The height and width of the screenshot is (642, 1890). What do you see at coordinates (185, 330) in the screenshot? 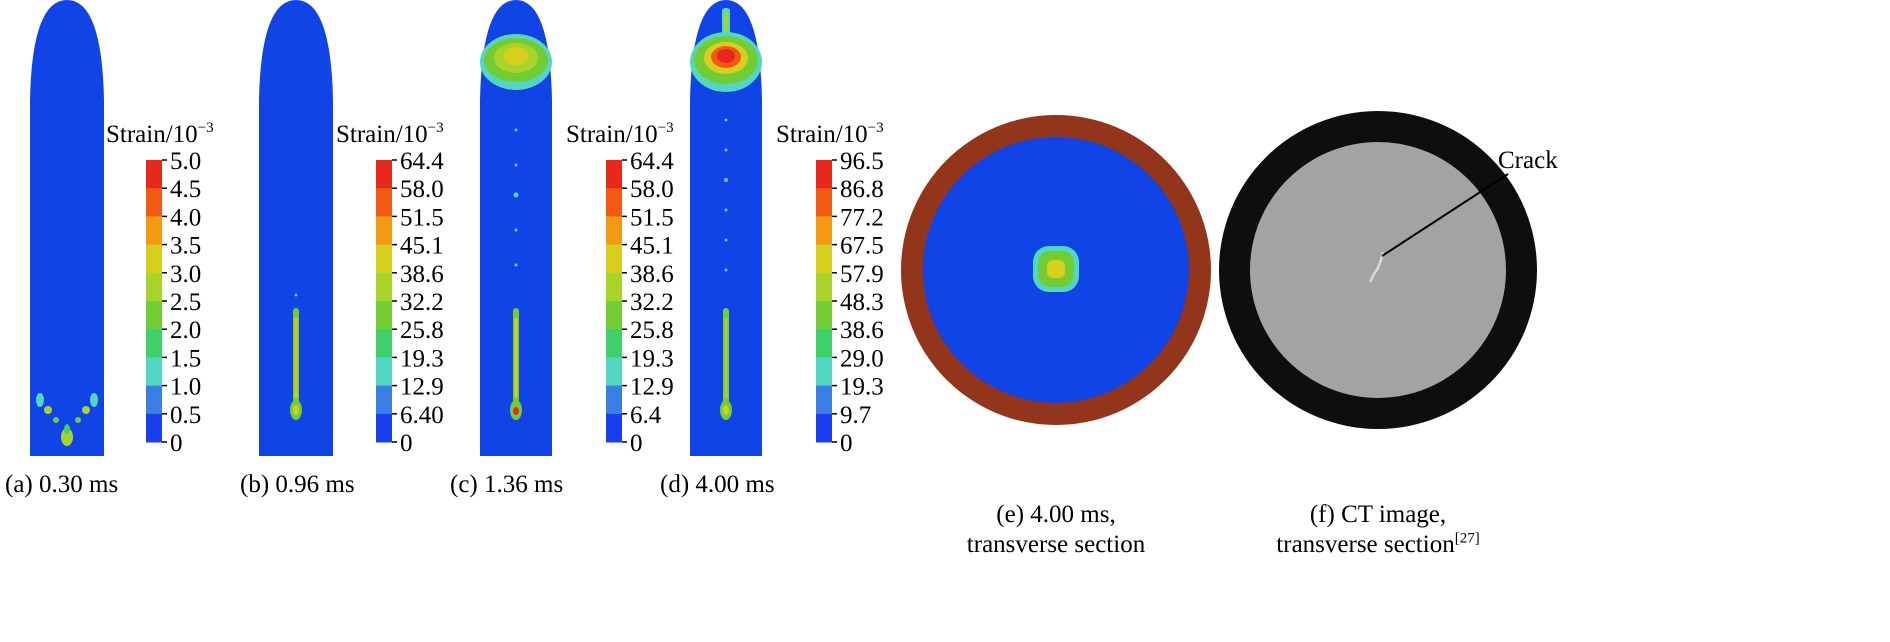
I see `colorbar-tick-label: 2.0` at bounding box center [185, 330].